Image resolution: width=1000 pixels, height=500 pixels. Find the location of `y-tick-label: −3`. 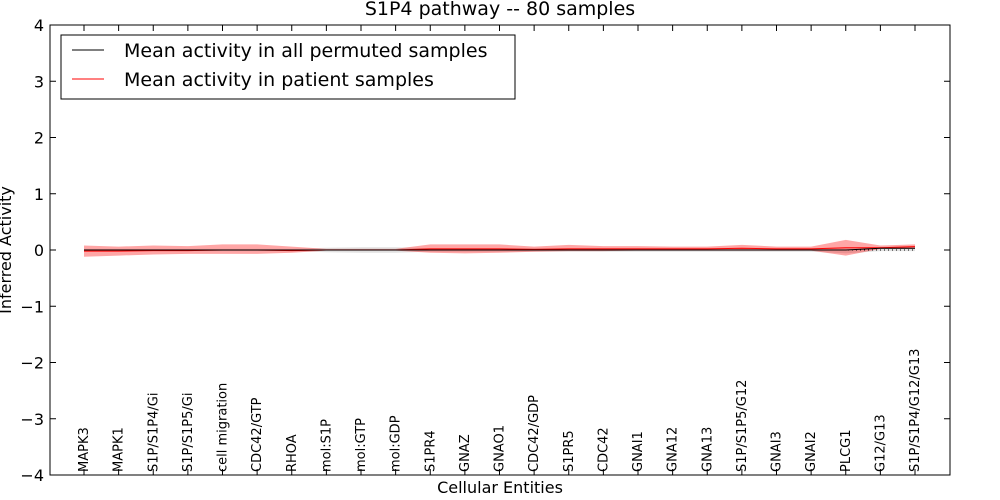

y-tick-label: −3 is located at coordinates (32, 419).